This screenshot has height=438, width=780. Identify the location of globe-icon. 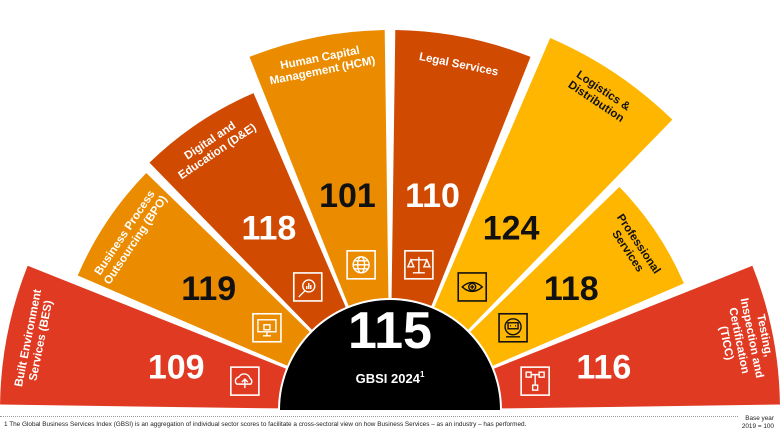
(361, 265).